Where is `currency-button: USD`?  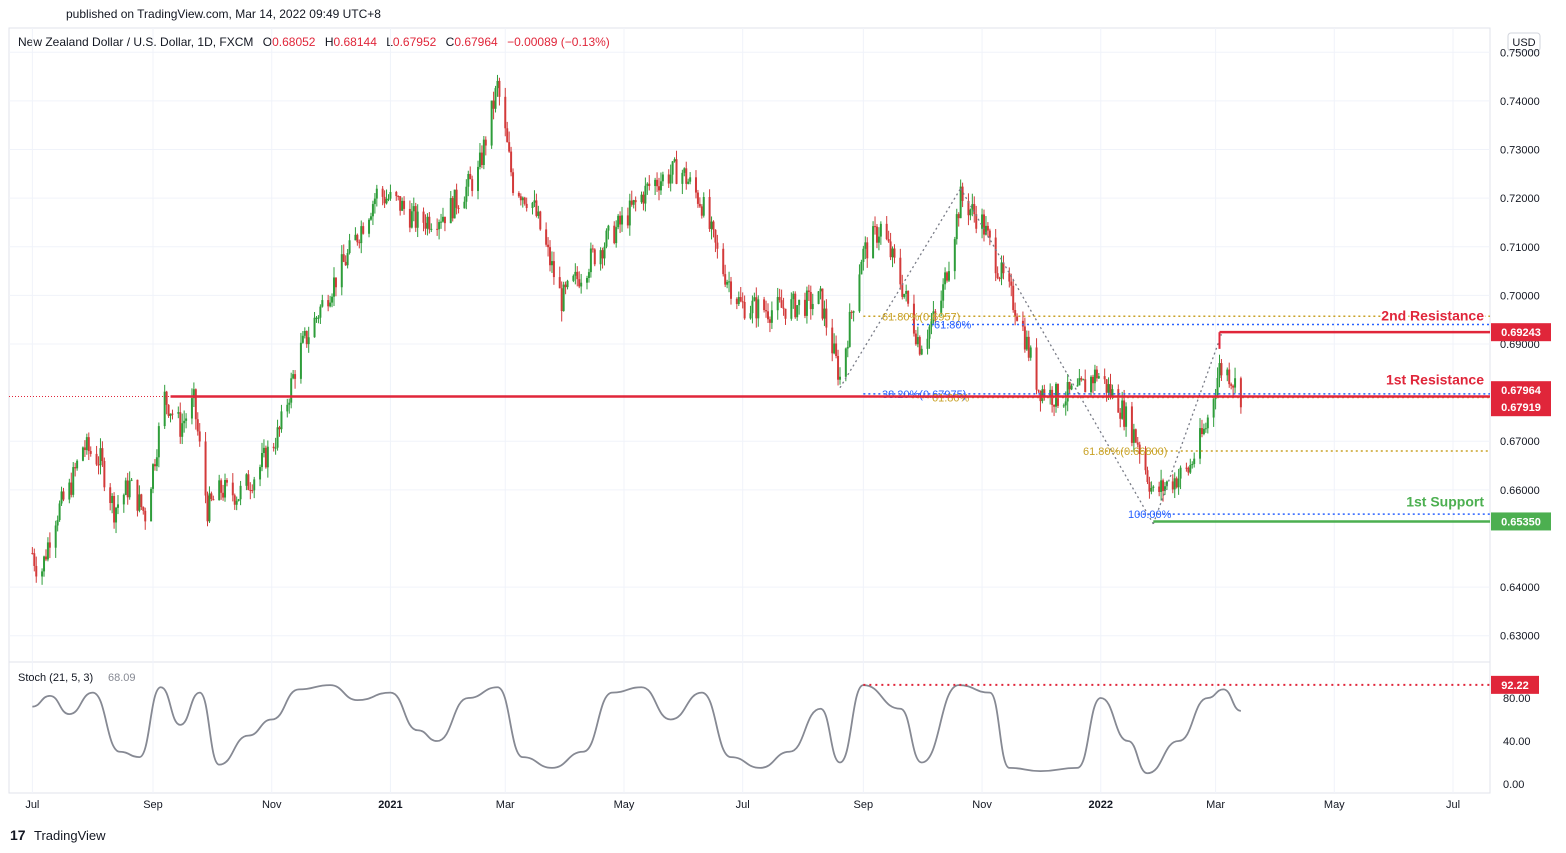
currency-button: USD is located at coordinates (1524, 42).